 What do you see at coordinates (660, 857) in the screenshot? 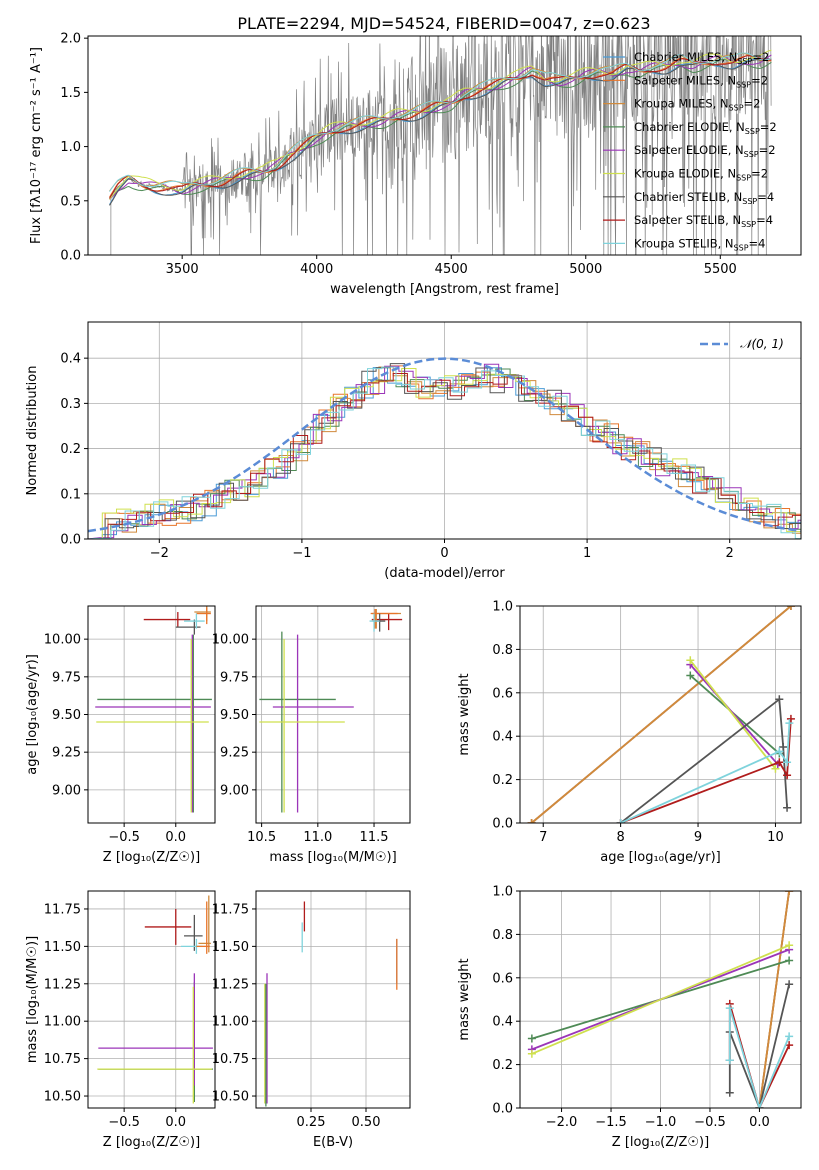
I see `x-axis-label: age [log₁₀(age/yr)]` at bounding box center [660, 857].